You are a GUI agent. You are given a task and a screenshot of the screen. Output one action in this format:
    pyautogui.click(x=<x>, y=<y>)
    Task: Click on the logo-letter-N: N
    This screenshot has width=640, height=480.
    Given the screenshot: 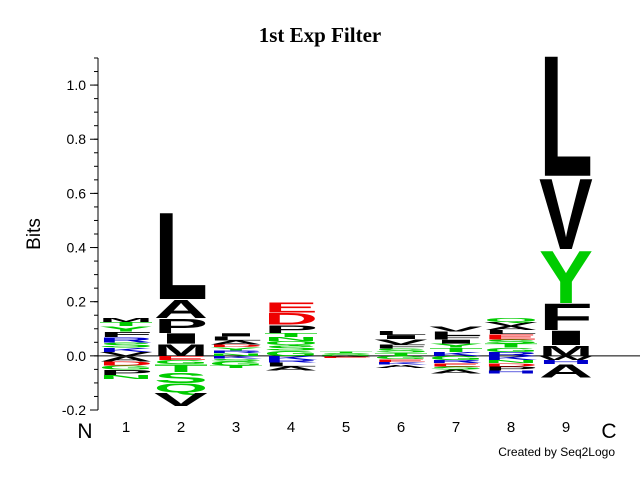 What is the action you would take?
    pyautogui.click(x=511, y=361)
    